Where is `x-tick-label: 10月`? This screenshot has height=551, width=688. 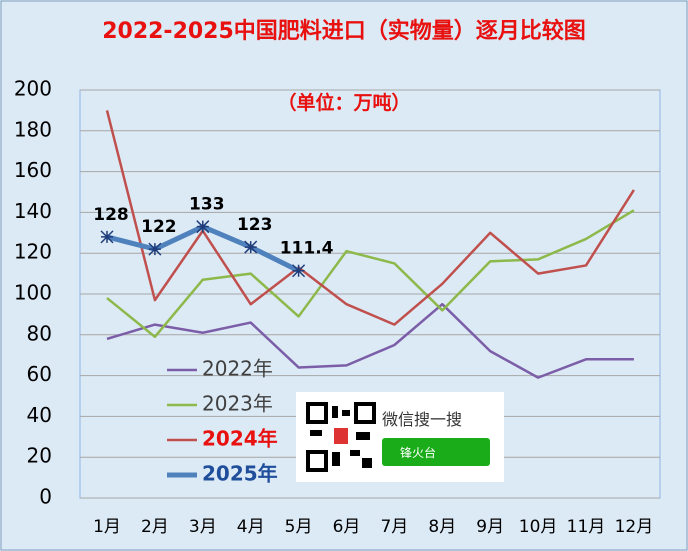
x-tick-label: 10月 is located at coordinates (538, 527).